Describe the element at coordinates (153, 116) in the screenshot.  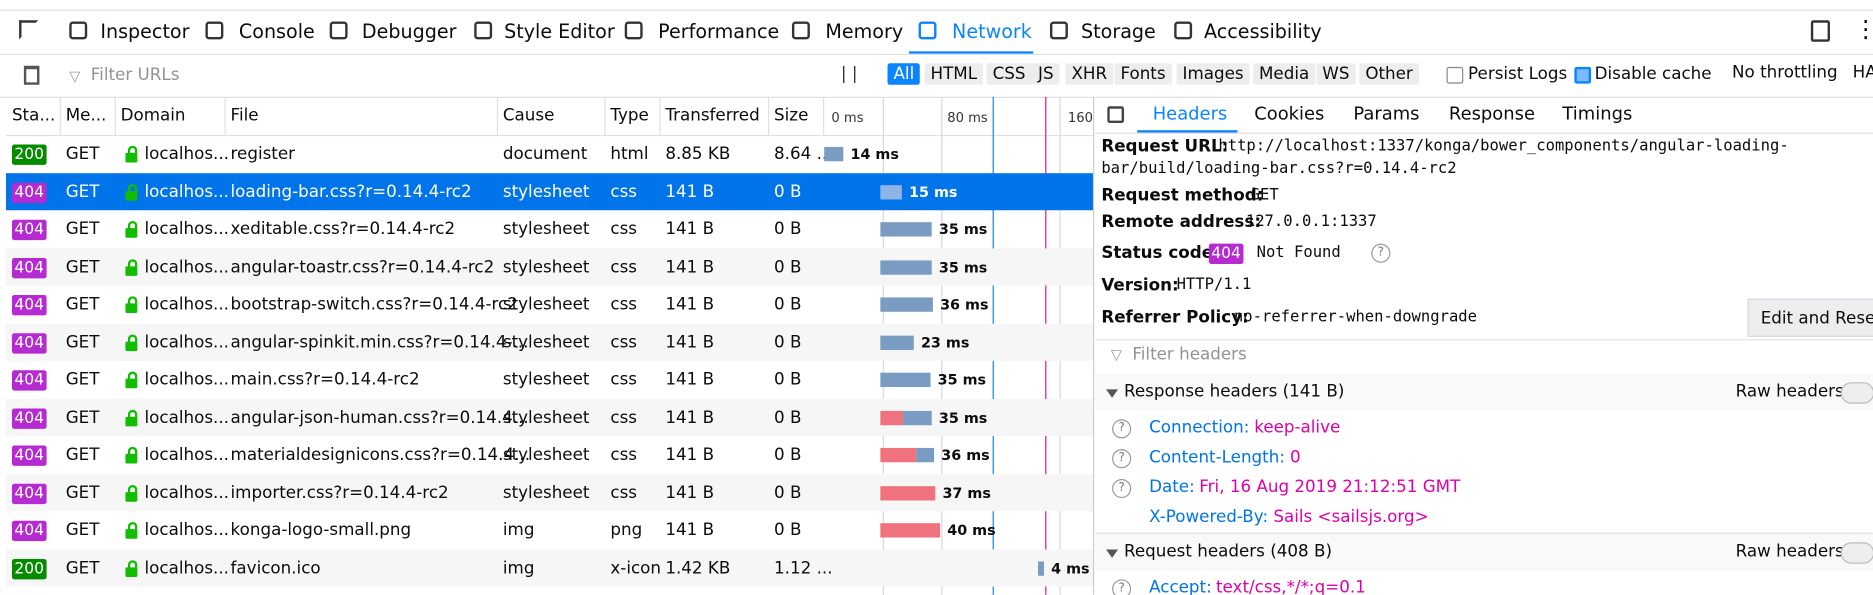
I see `column-header: Domain` at that location.